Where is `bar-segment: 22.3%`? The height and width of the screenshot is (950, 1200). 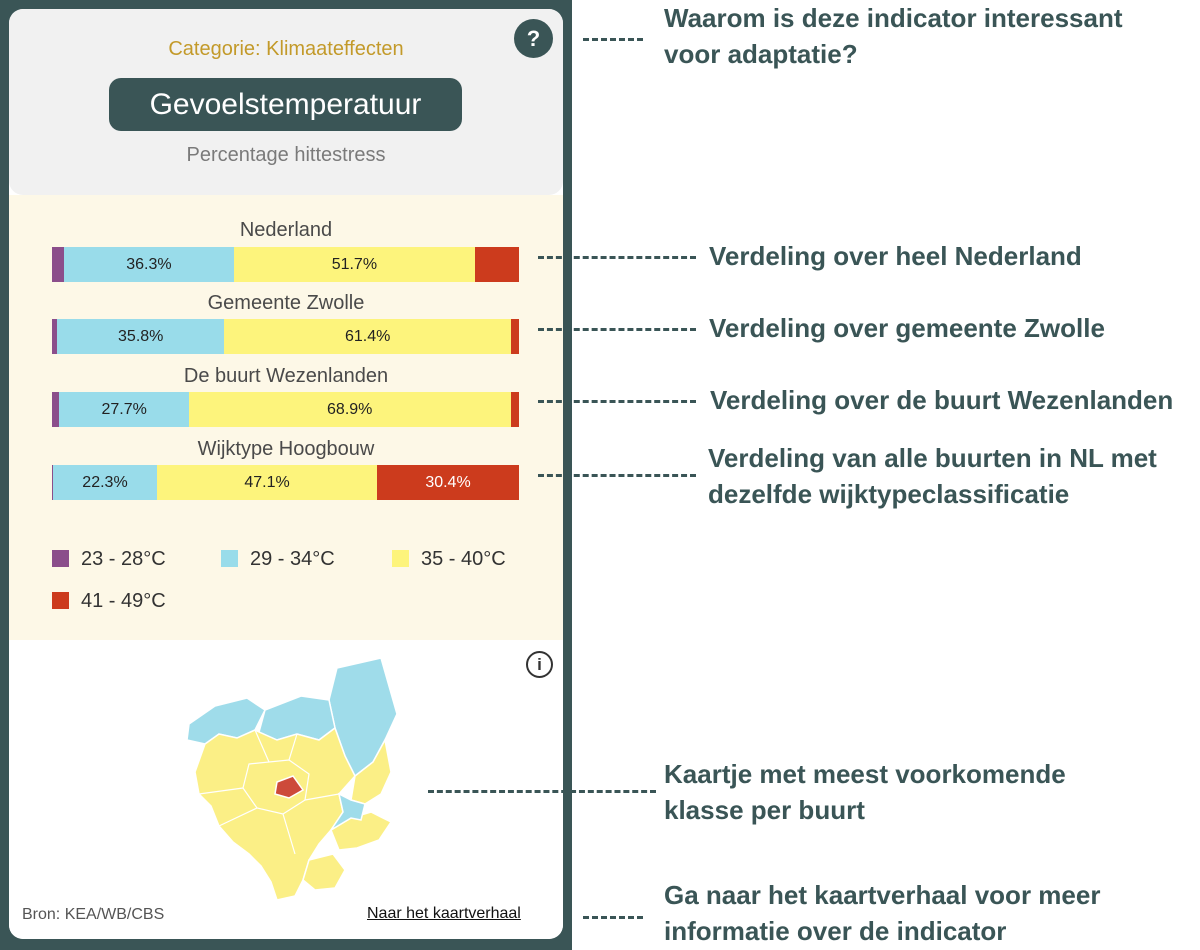
bar-segment: 22.3% is located at coordinates (105, 482).